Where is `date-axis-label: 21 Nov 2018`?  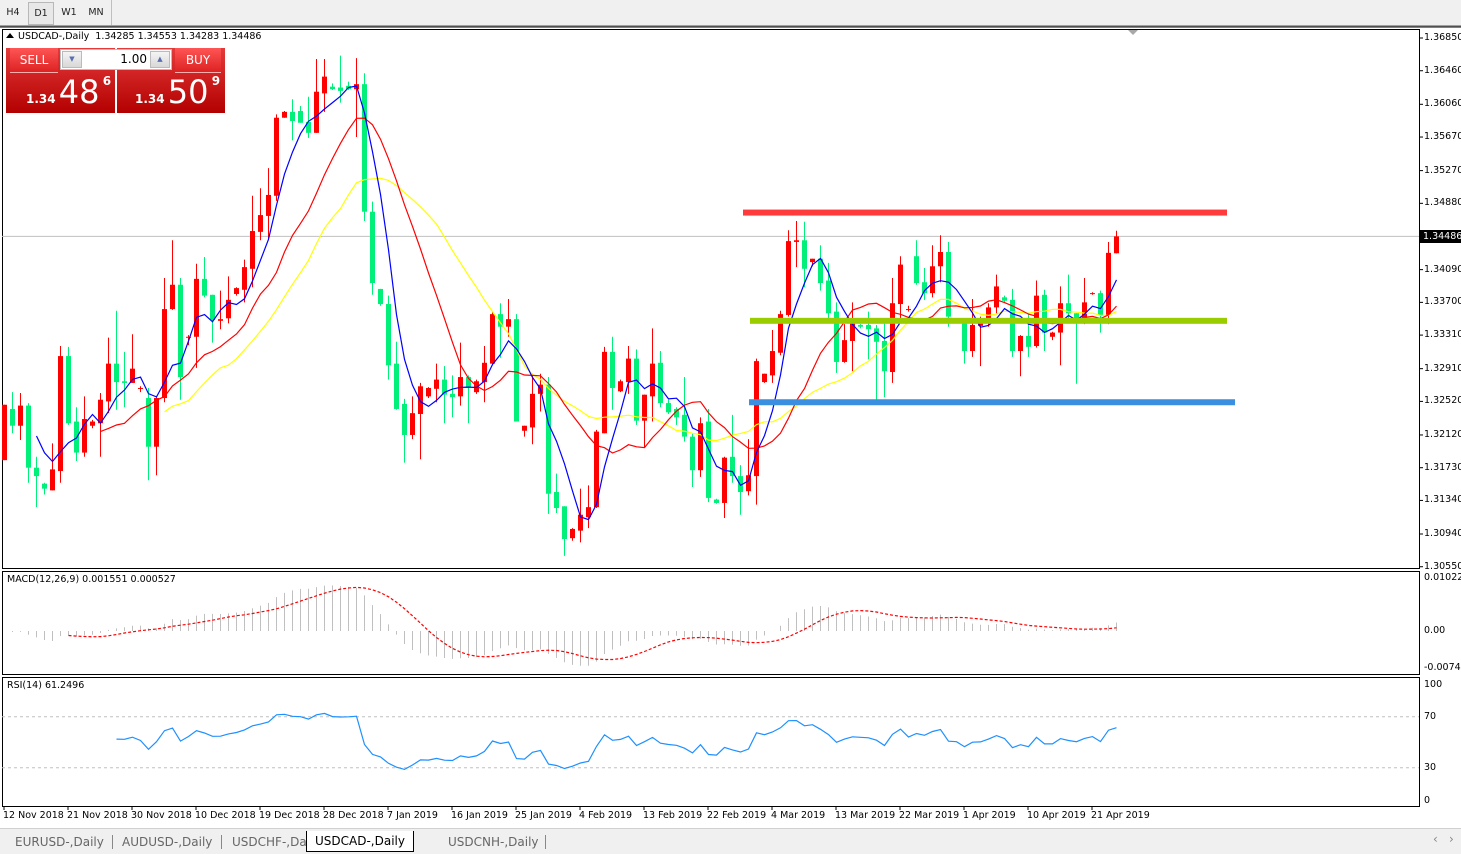 date-axis-label: 21 Nov 2018 is located at coordinates (97, 815).